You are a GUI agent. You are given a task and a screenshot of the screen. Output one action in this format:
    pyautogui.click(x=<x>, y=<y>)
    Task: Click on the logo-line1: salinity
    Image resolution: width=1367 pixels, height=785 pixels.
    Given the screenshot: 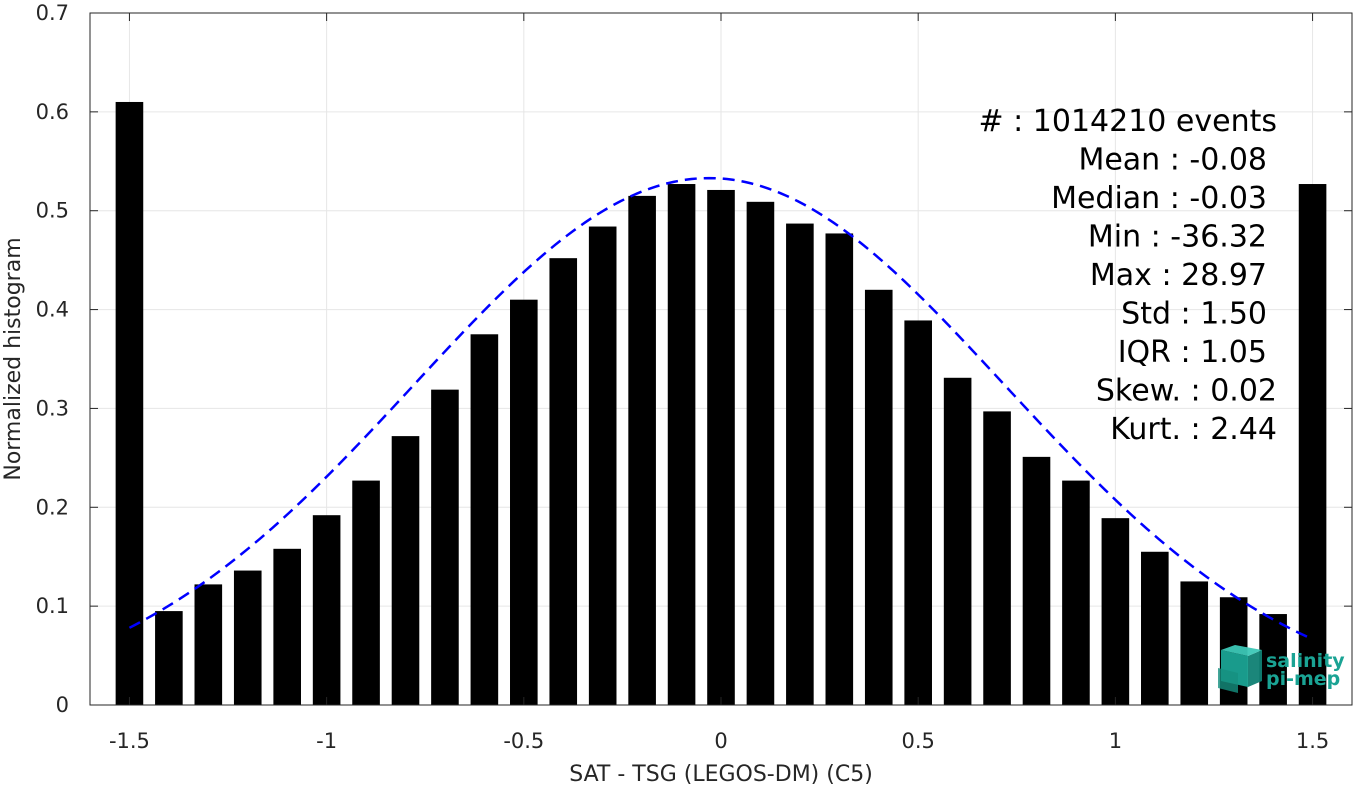 What is the action you would take?
    pyautogui.click(x=1305, y=661)
    